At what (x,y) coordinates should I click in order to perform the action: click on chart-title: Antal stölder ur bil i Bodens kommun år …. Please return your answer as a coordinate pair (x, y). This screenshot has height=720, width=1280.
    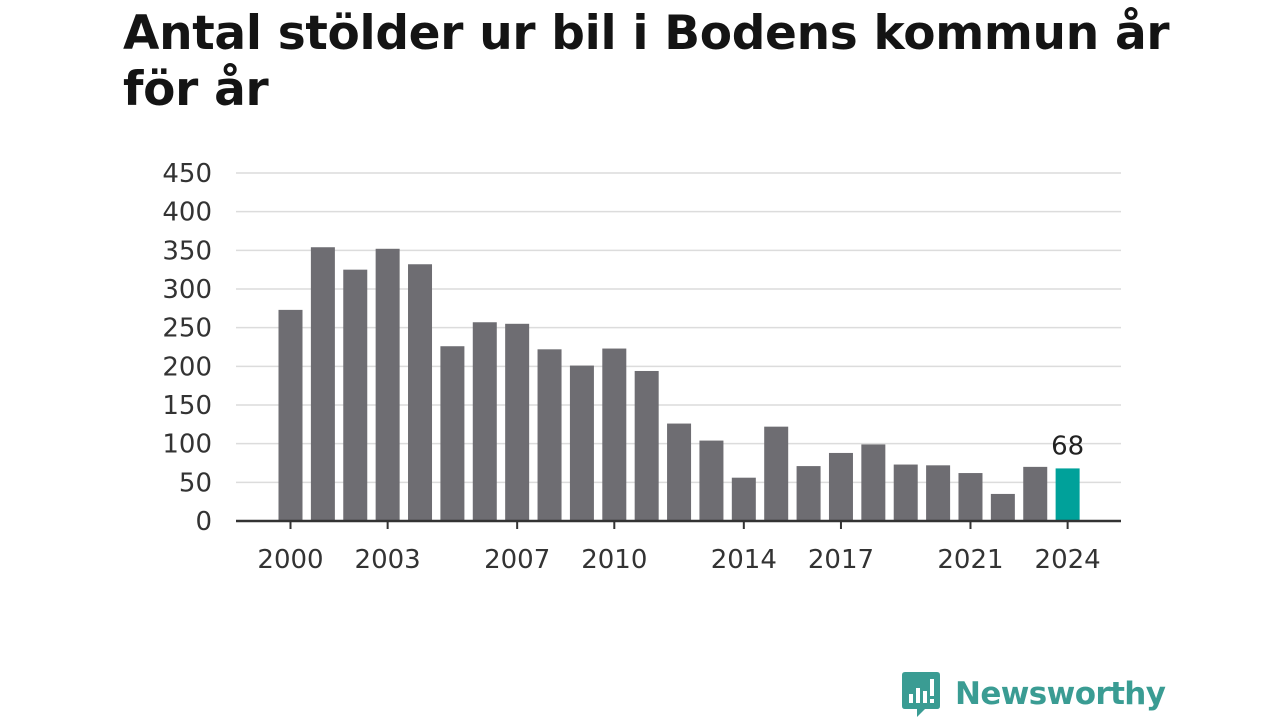
    Looking at the image, I should click on (646, 61).